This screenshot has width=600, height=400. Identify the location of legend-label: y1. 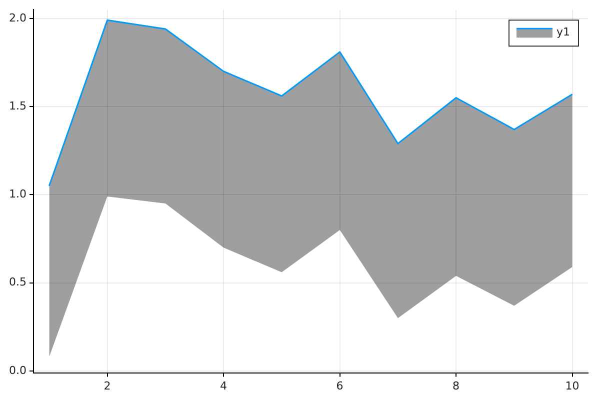
(563, 31).